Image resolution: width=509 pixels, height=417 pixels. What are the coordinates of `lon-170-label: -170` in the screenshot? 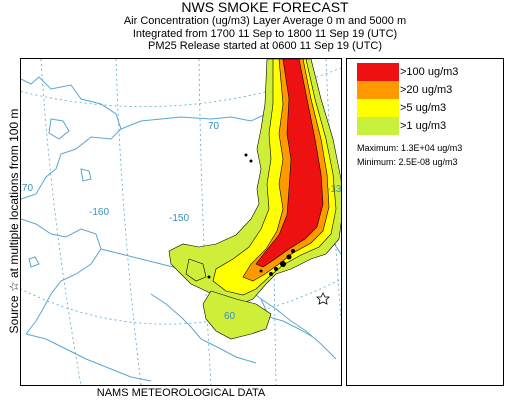 It's located at (27, 188).